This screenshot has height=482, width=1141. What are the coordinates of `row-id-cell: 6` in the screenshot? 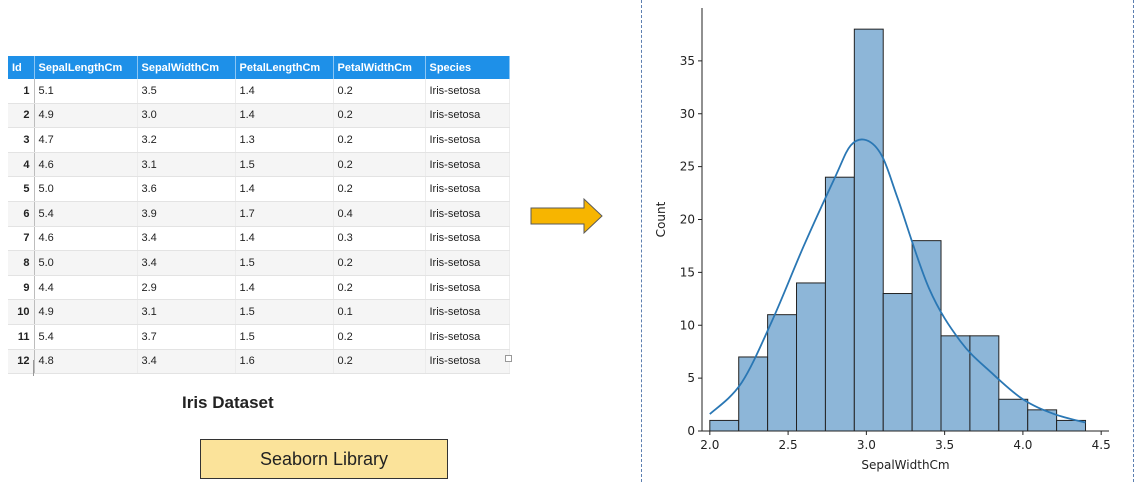 It's located at (21, 214).